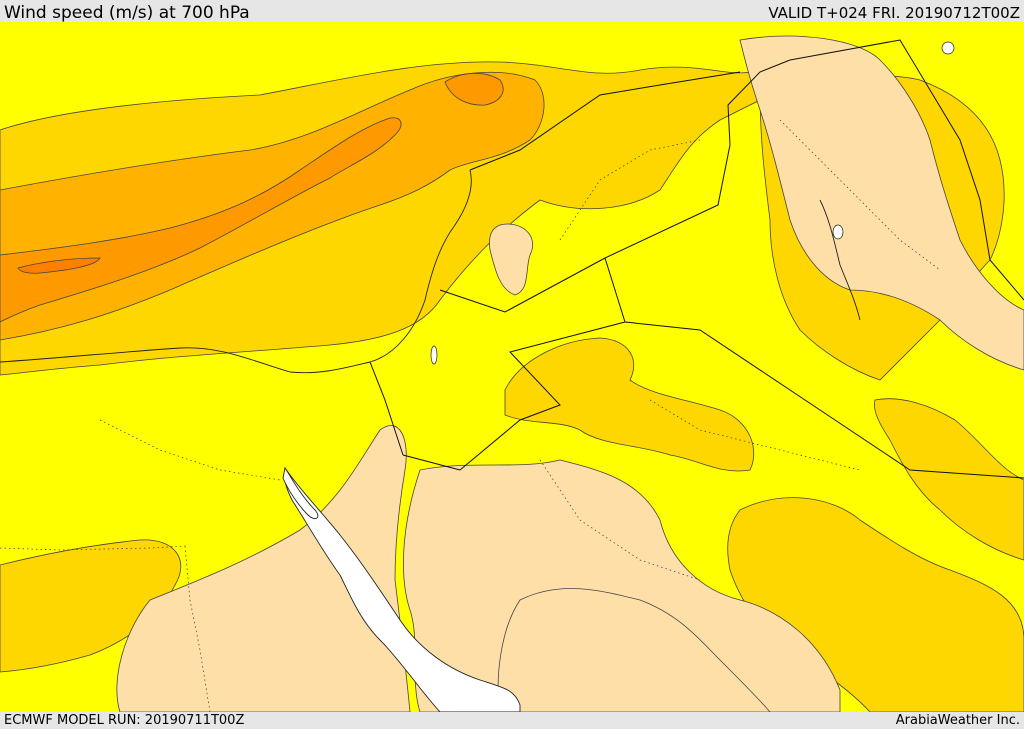 The image size is (1024, 729). What do you see at coordinates (91, 606) in the screenshot?
I see `gold-band-southwest` at bounding box center [91, 606].